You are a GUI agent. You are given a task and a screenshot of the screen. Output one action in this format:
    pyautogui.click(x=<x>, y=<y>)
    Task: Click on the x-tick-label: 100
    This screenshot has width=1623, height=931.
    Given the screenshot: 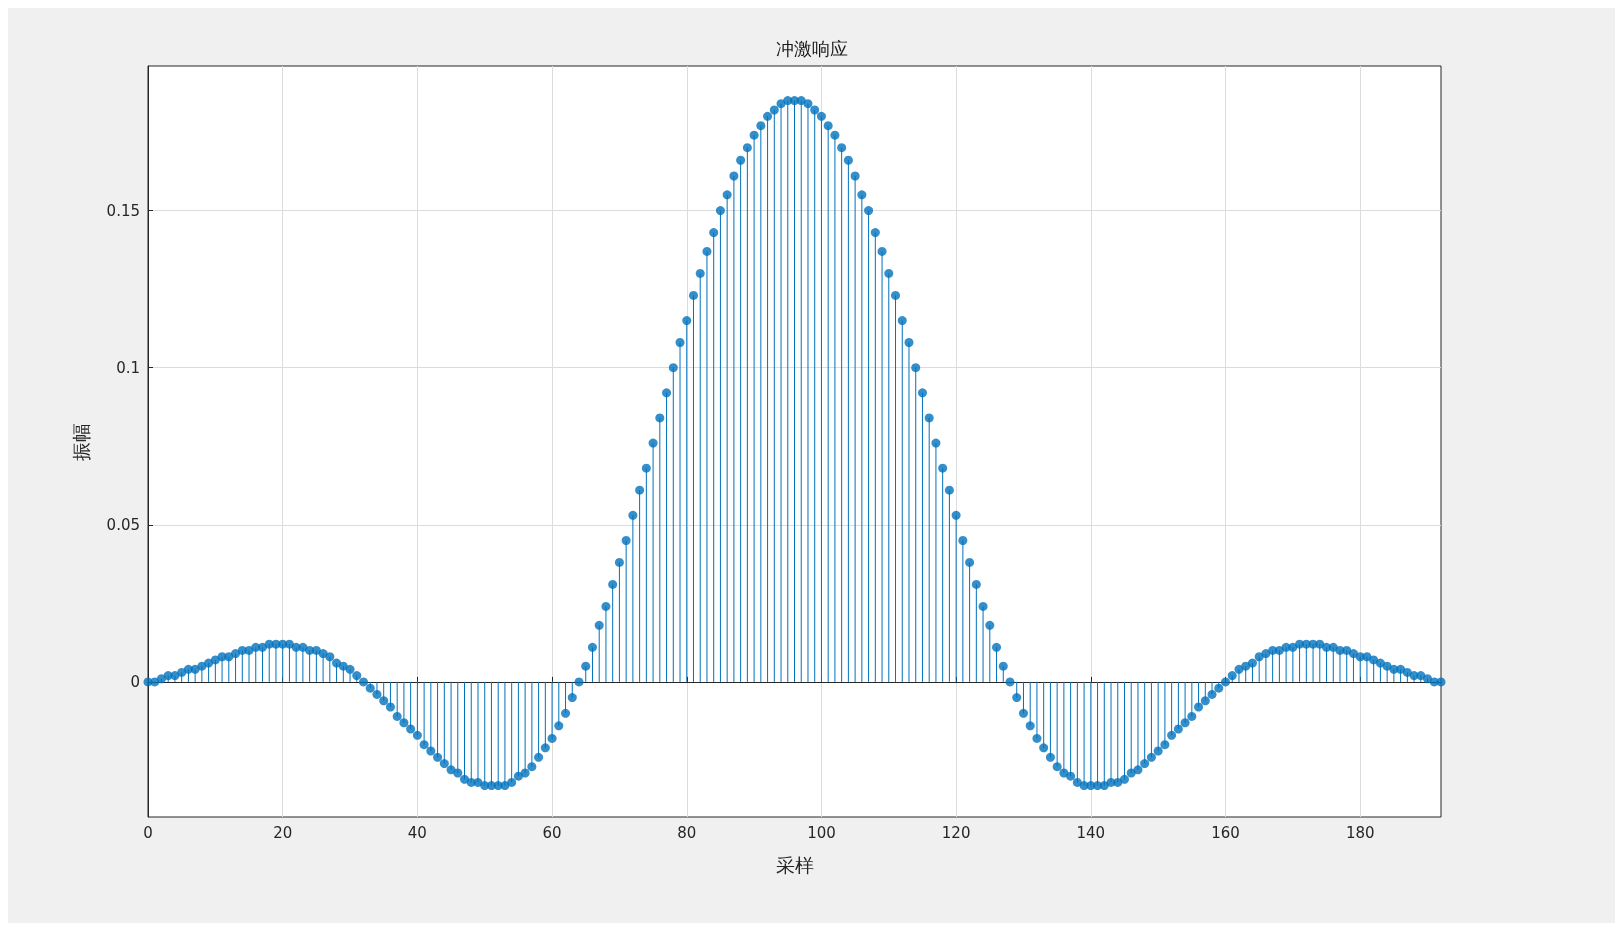 What is the action you would take?
    pyautogui.click(x=821, y=832)
    